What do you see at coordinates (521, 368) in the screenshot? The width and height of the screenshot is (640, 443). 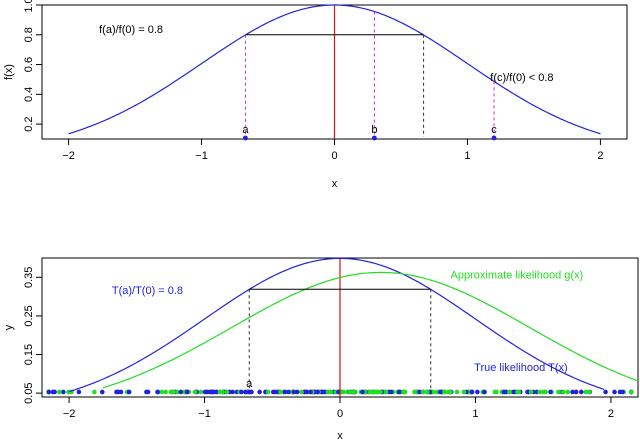 I see `annotation: True likelihood T(x)` at bounding box center [521, 368].